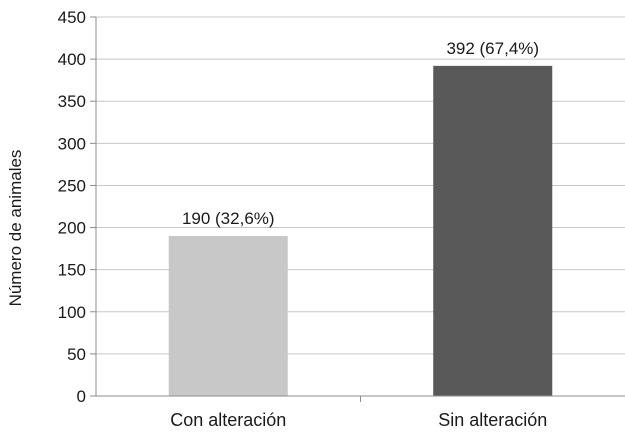 Image resolution: width=625 pixels, height=432 pixels. What do you see at coordinates (81, 396) in the screenshot?
I see `y-tick-label: 0` at bounding box center [81, 396].